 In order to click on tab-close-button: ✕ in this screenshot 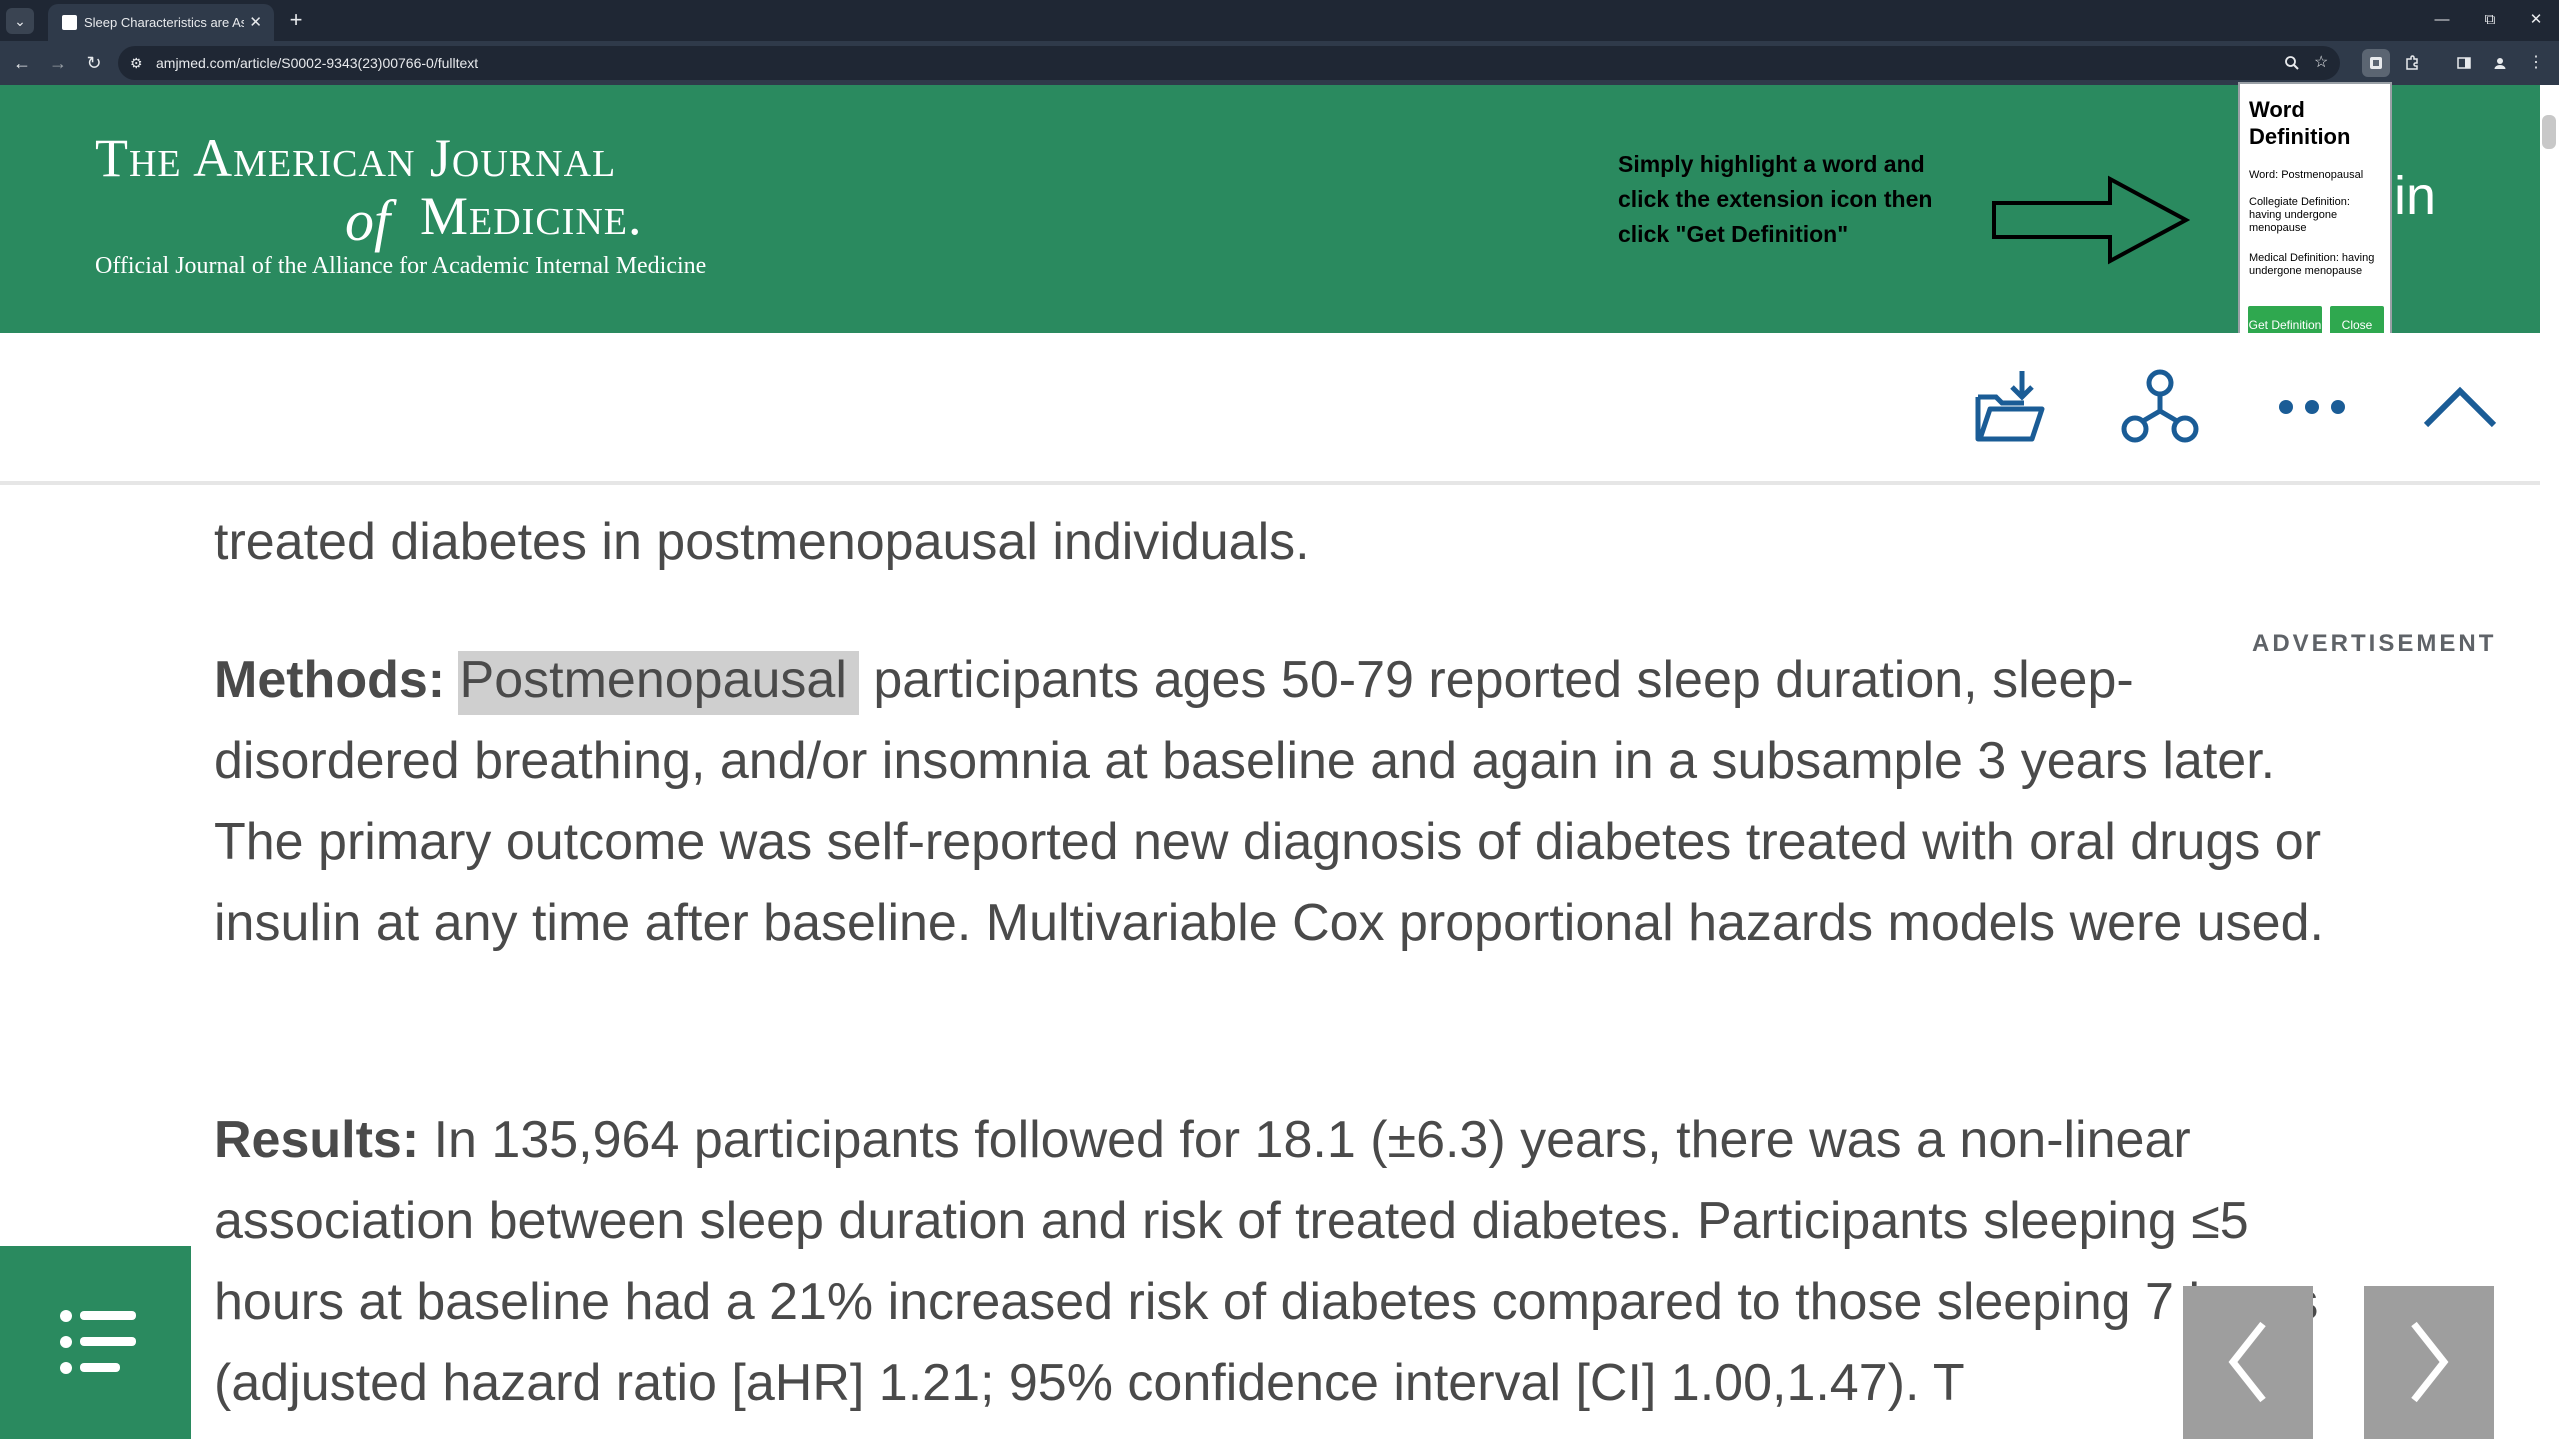, I will do `click(255, 22)`.